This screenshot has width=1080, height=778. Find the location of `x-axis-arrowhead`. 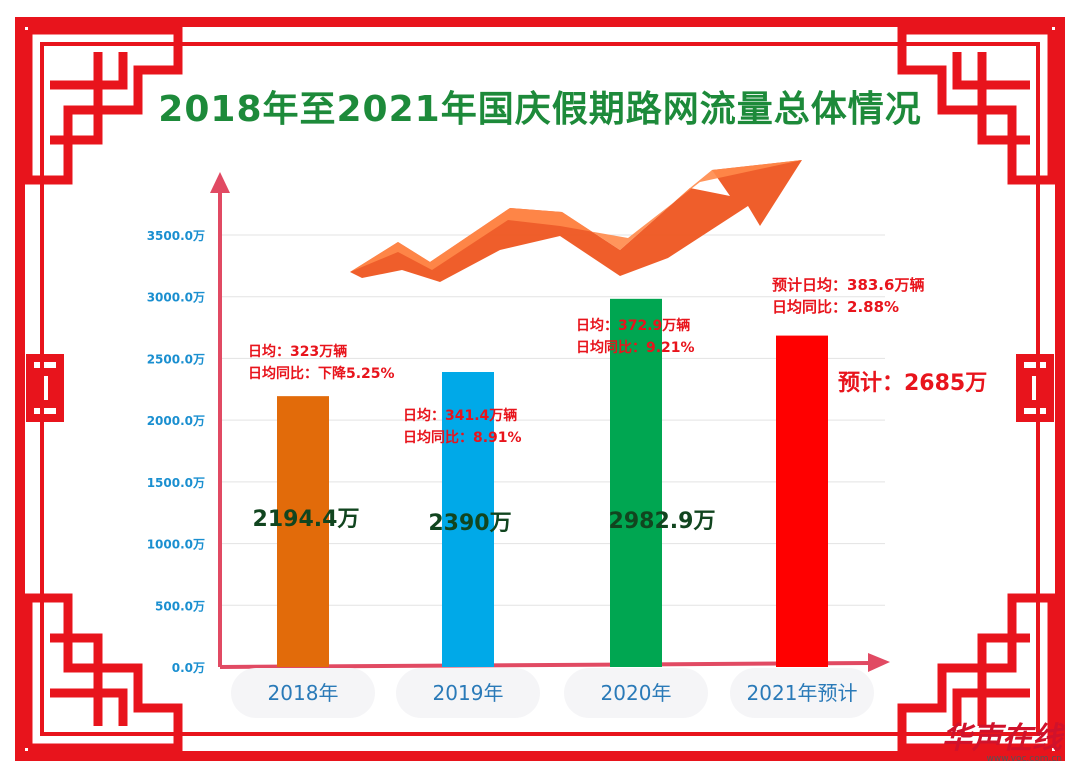

x-axis-arrowhead is located at coordinates (879, 662).